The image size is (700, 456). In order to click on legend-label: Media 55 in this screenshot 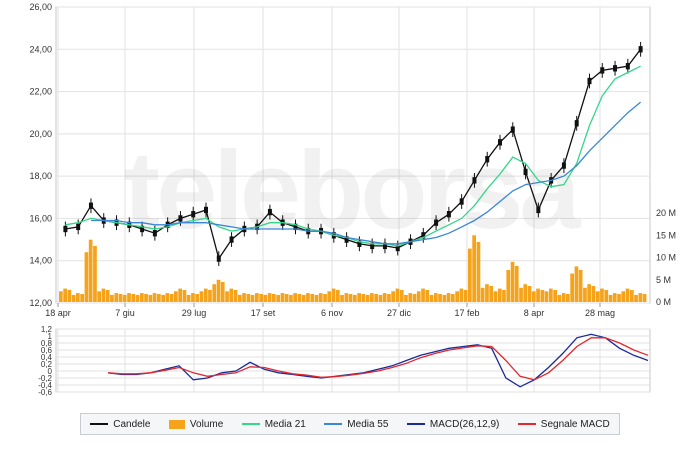, I will do `click(368, 424)`.